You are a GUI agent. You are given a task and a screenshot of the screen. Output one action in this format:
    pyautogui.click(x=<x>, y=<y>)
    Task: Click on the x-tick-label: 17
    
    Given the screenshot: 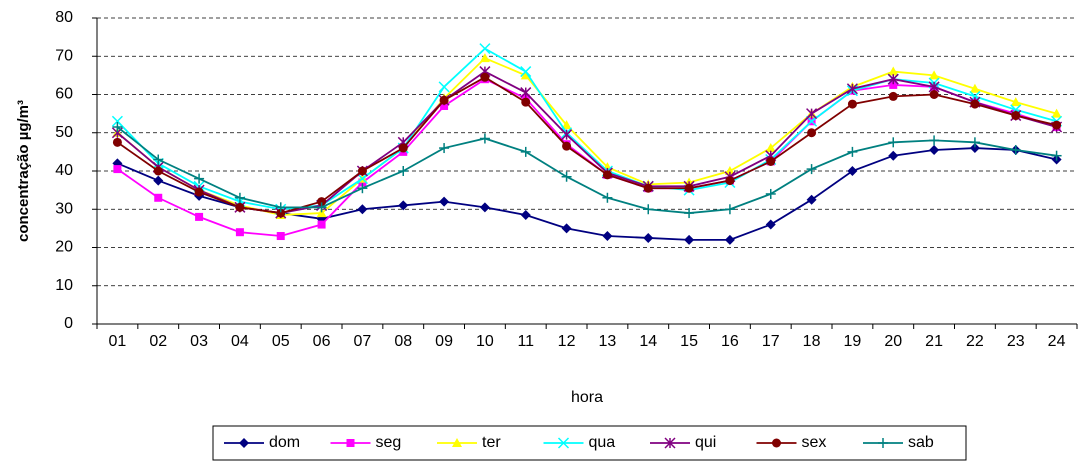 What is the action you would take?
    pyautogui.click(x=771, y=341)
    